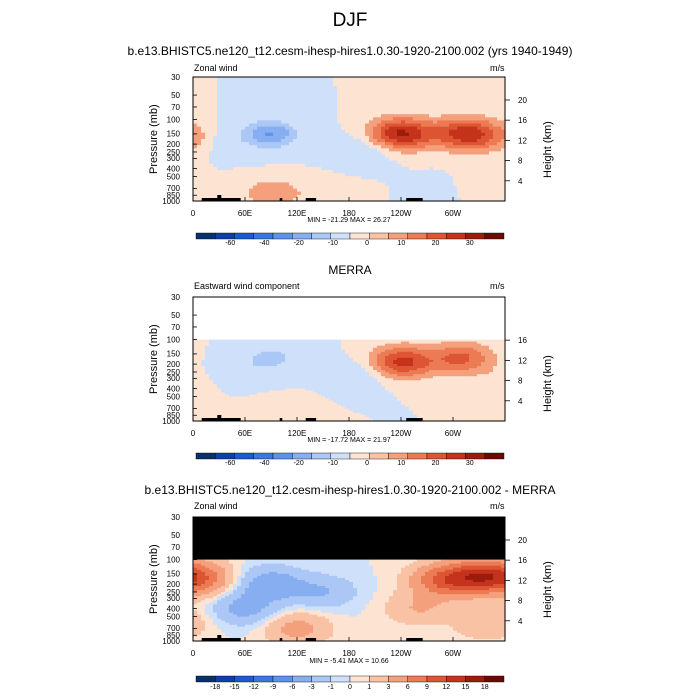 Image resolution: width=700 pixels, height=700 pixels. I want to click on colorbar-label: 3, so click(388, 687).